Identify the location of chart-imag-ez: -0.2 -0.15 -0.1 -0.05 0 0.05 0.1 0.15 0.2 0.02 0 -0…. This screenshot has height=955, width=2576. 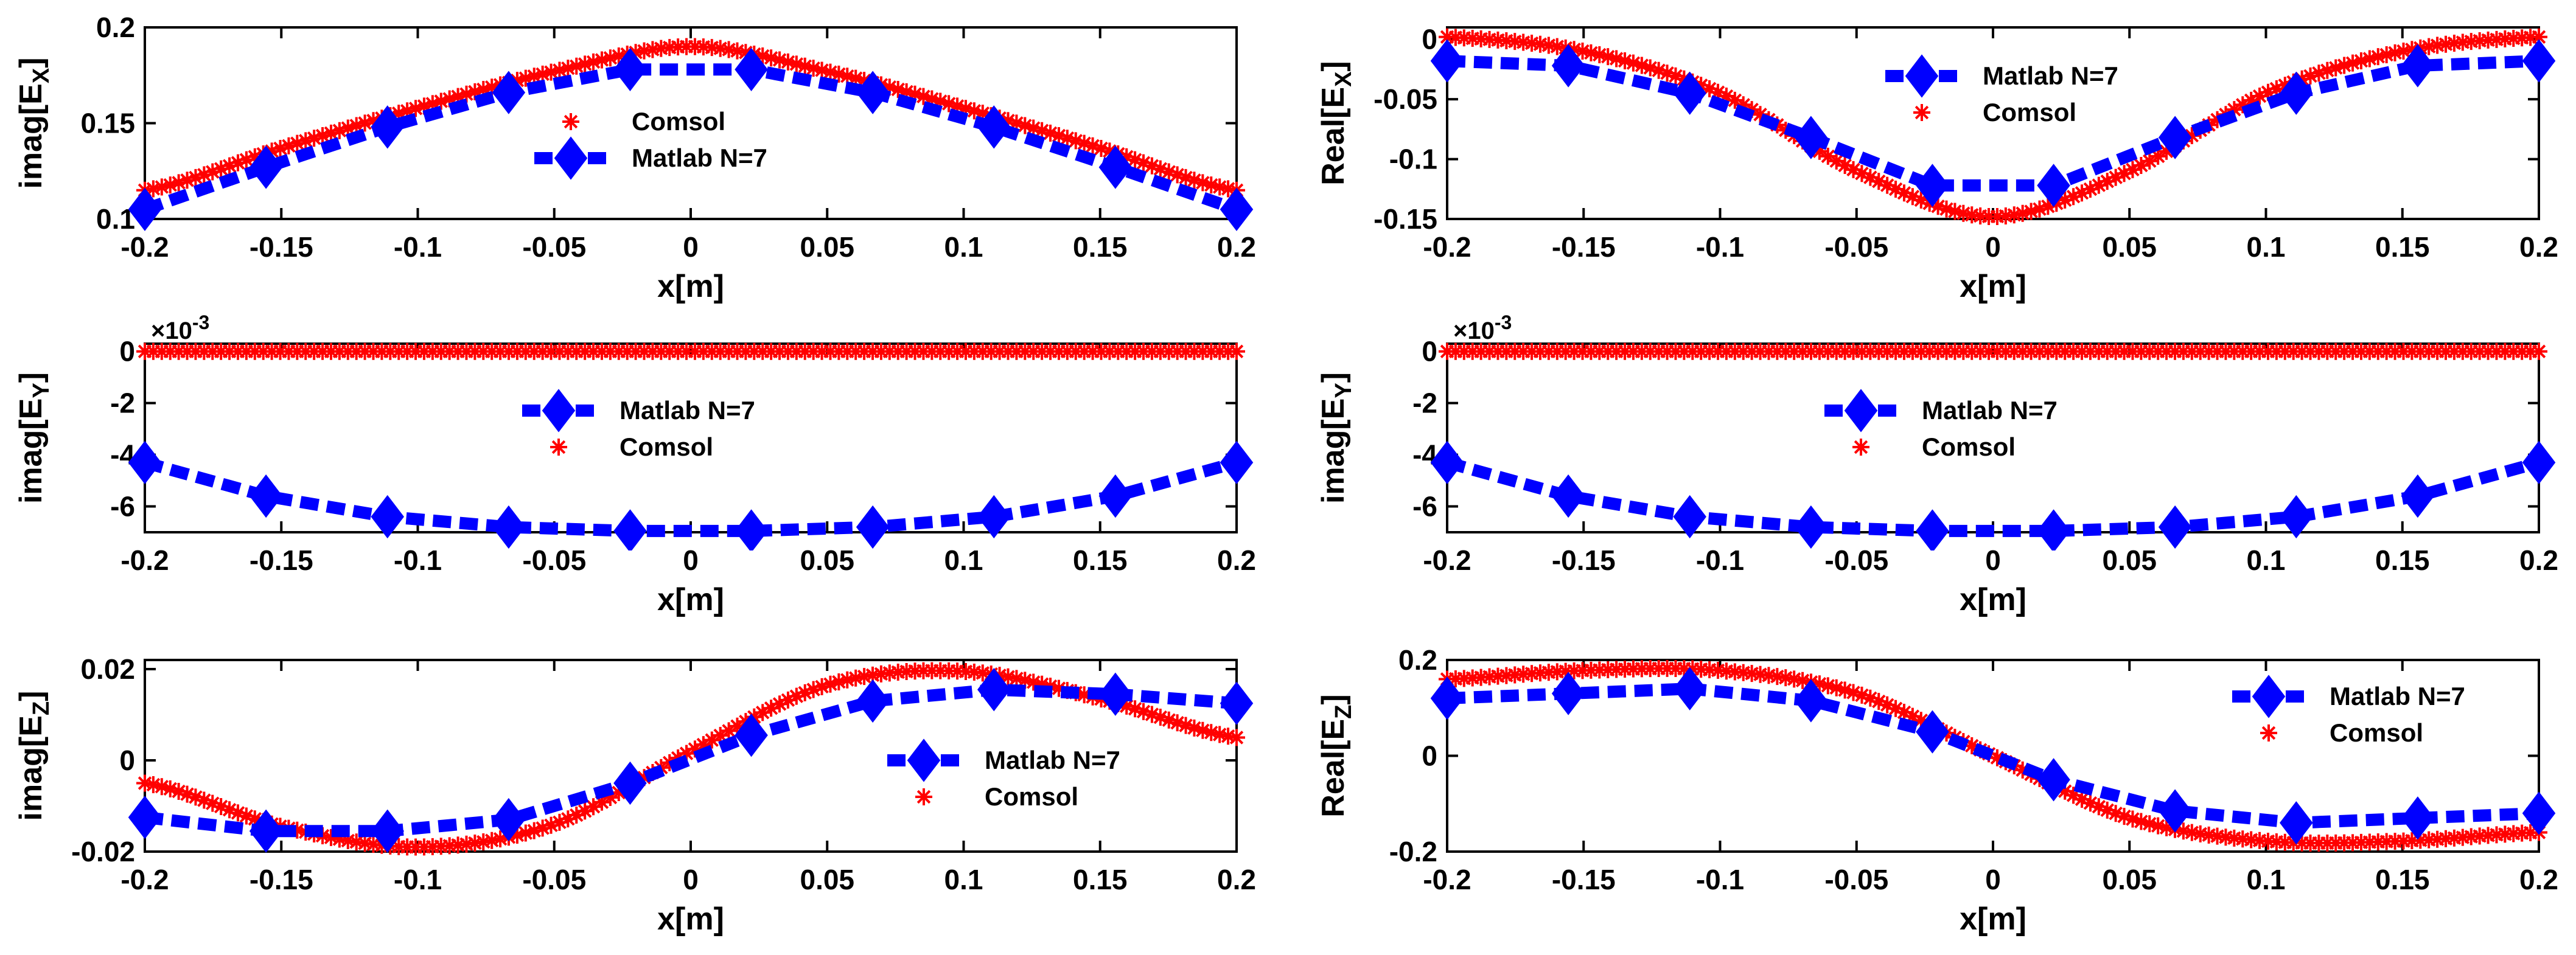
(634, 795).